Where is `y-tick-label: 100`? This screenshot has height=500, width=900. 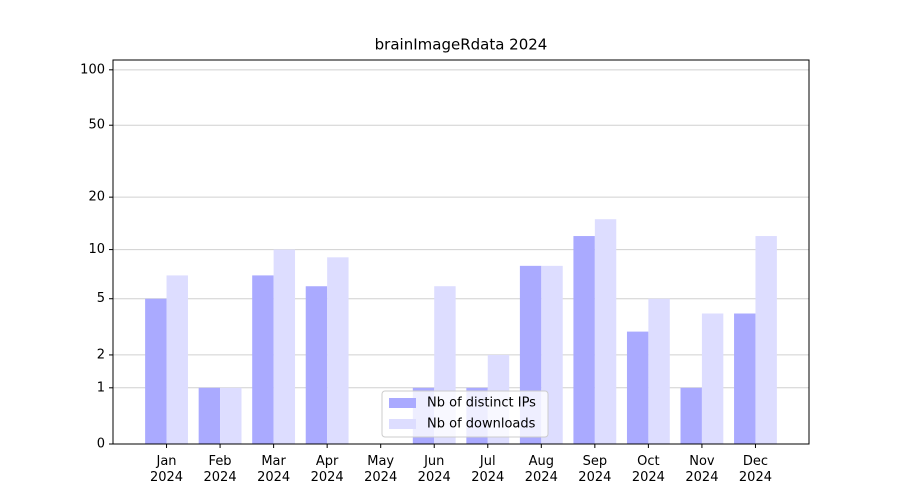 y-tick-label: 100 is located at coordinates (92, 69).